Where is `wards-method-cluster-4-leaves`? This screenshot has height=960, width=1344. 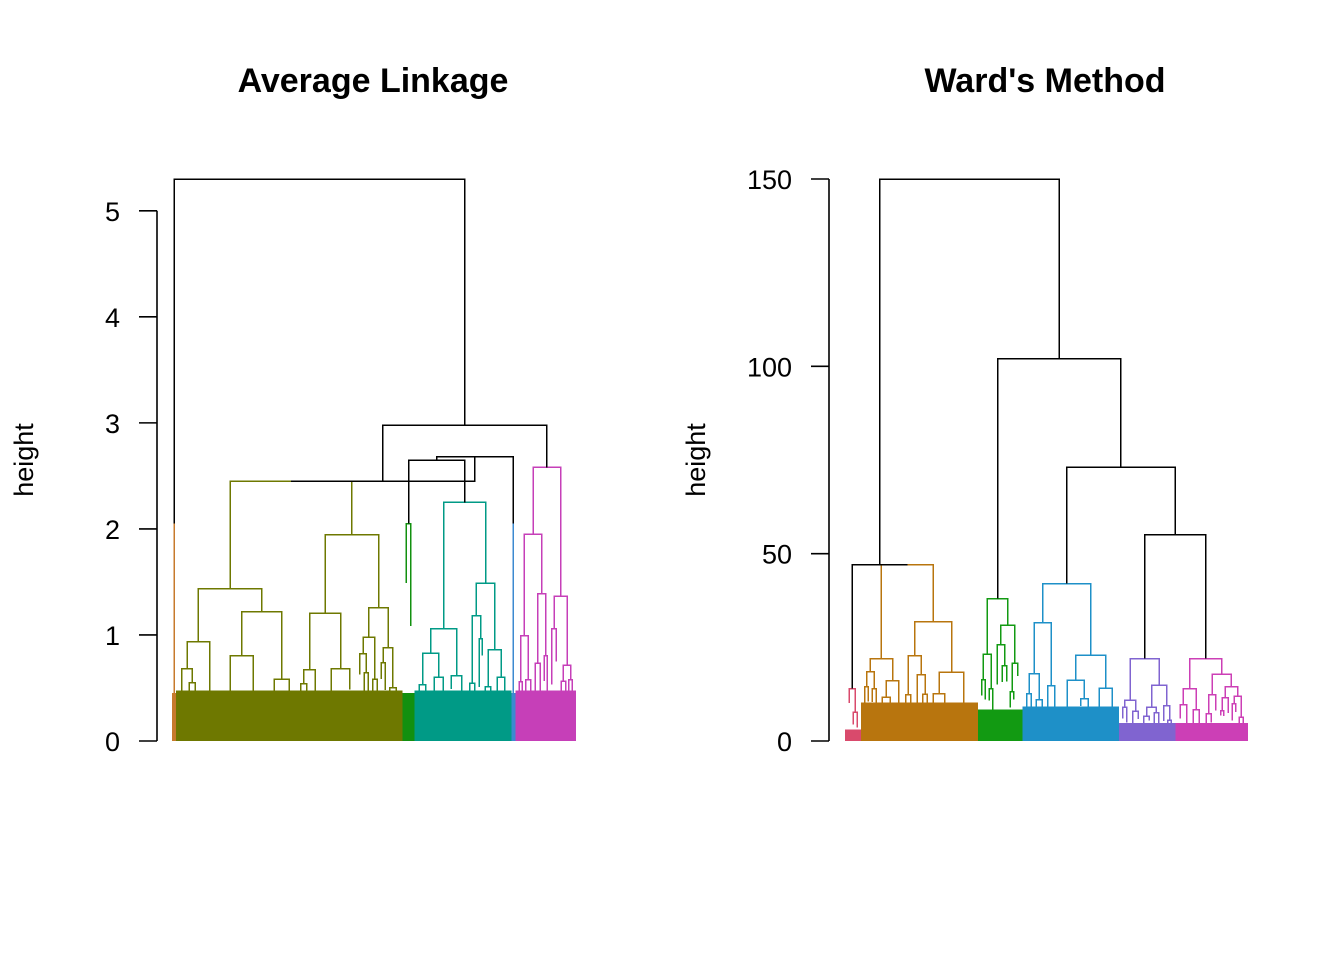 wards-method-cluster-4-leaves is located at coordinates (1071, 723).